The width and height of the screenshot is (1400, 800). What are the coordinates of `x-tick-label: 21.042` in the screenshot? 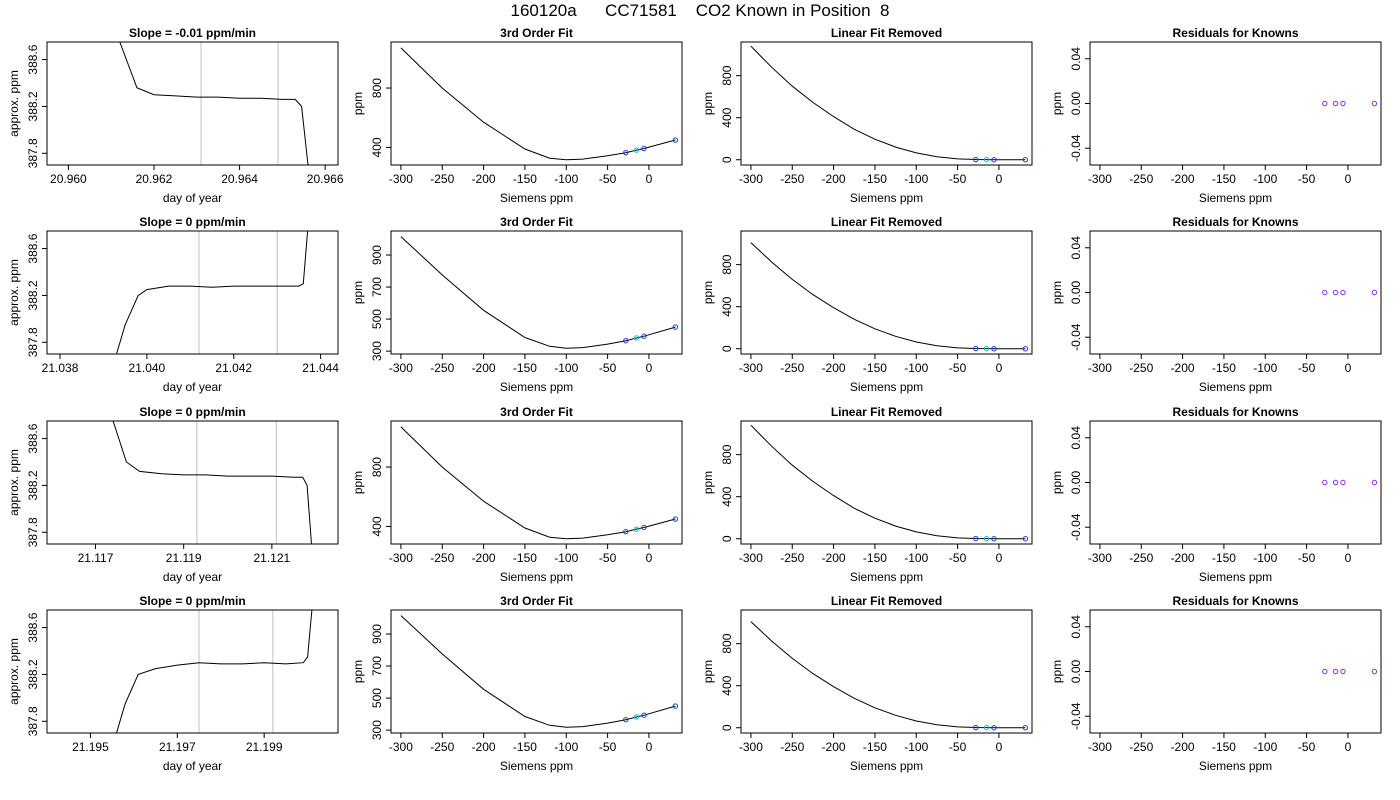 It's located at (233, 368).